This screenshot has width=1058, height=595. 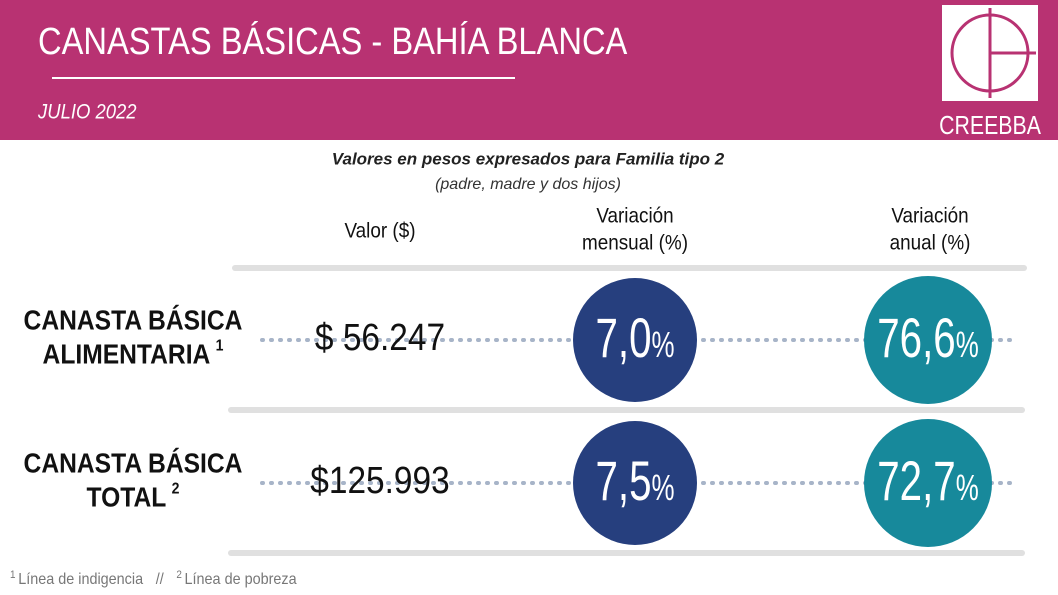 What do you see at coordinates (379, 231) in the screenshot?
I see `column-header: Valor ($)` at bounding box center [379, 231].